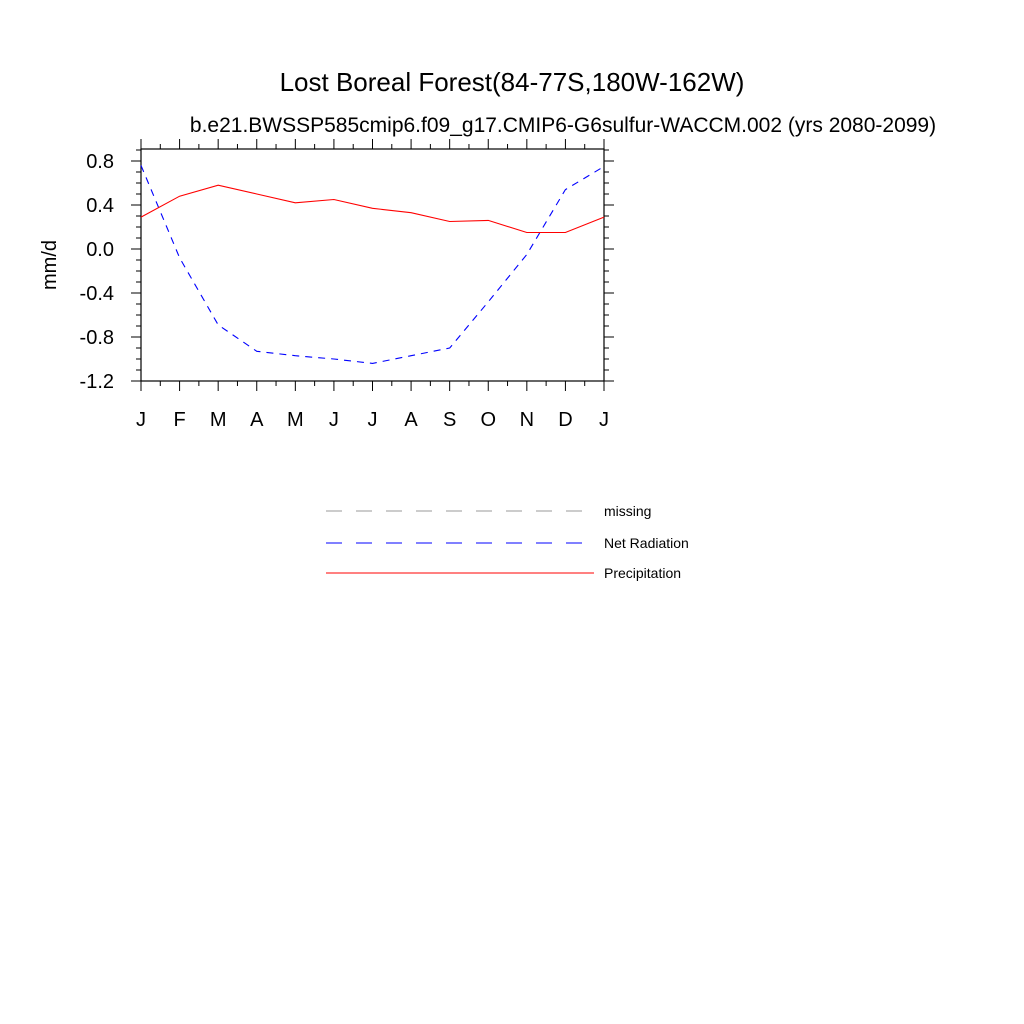 The width and height of the screenshot is (1024, 1024). Describe the element at coordinates (97, 382) in the screenshot. I see `y-tick-label: -1.2` at that location.